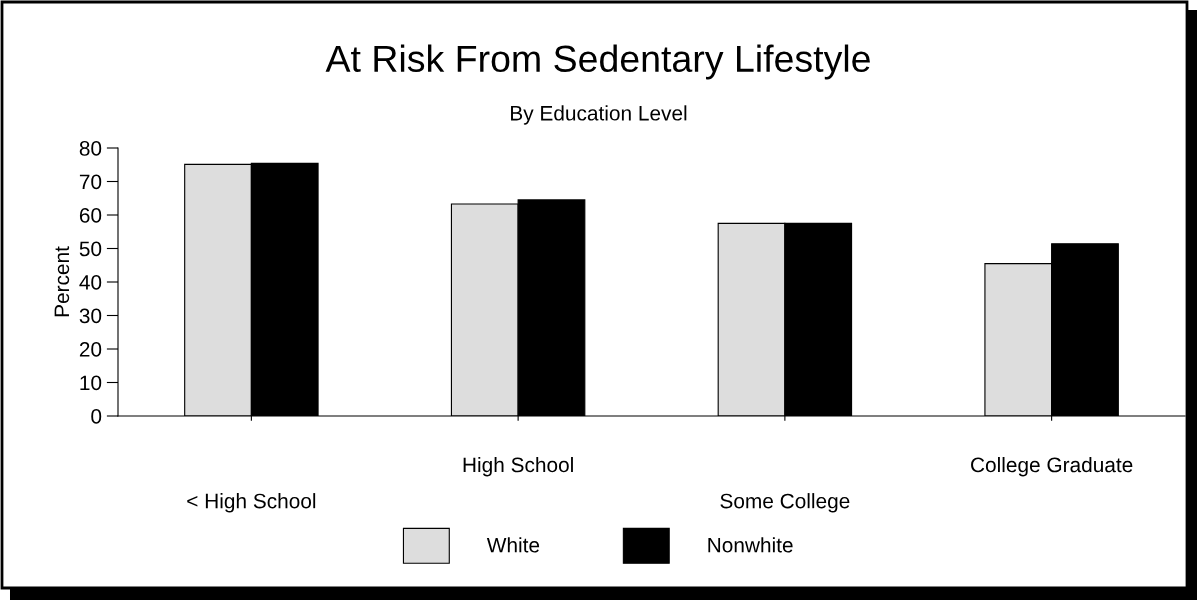  I want to click on y-tick-label: 20, so click(90, 349).